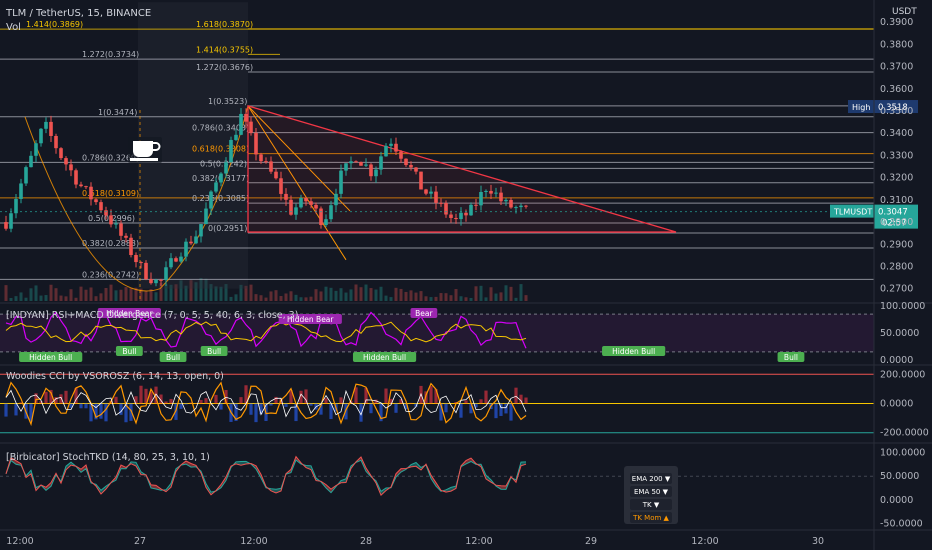  I want to click on price-tick-label: 0.3400, so click(896, 133).